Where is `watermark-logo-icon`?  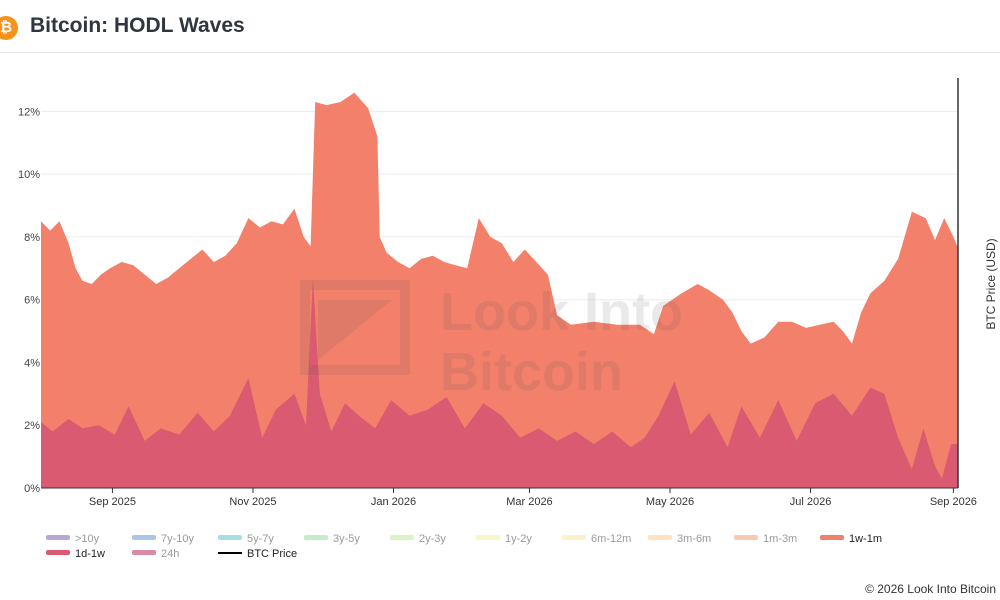
watermark-logo-icon is located at coordinates (355, 327).